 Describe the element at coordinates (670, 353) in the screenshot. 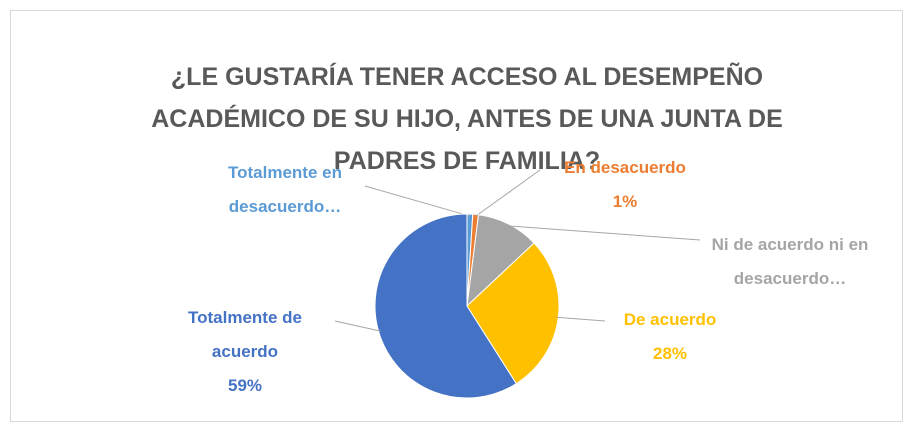

I see `value-label: 28%` at that location.